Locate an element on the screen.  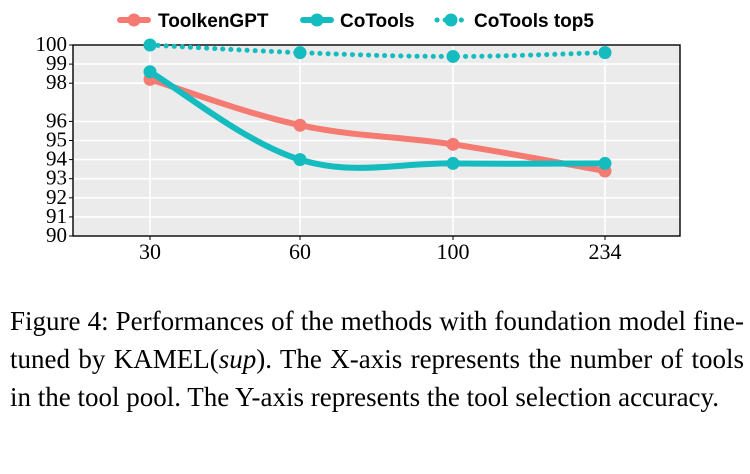
series-line-cotools is located at coordinates (377, 119).